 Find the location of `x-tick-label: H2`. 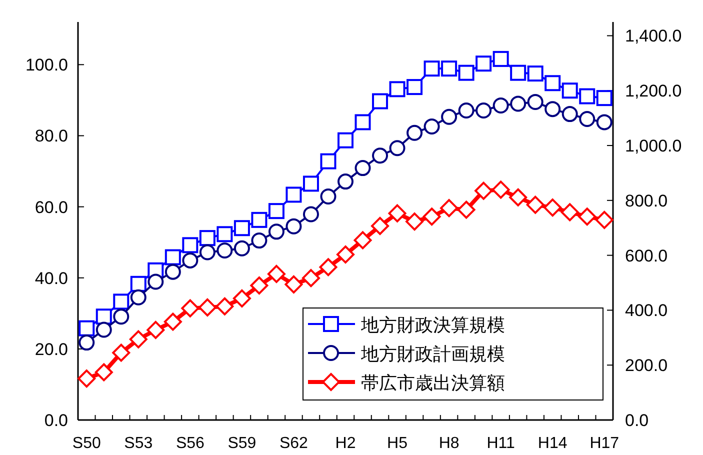

x-tick-label: H2 is located at coordinates (345, 443).